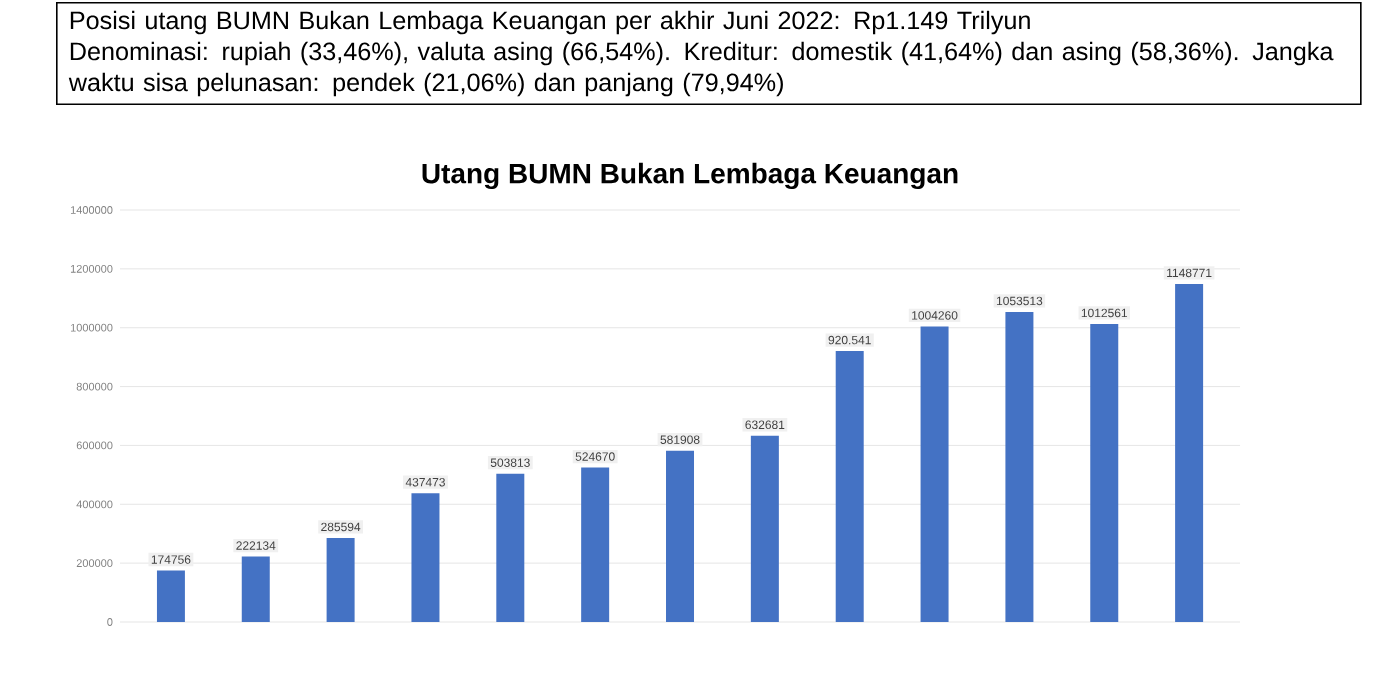 Image resolution: width=1400 pixels, height=700 pixels. What do you see at coordinates (550, 22) in the screenshot?
I see `text: Posisi utang BUMN Bukan Lembaga Keuangan per akhir Juni 2022: Rp1.149 Trilyun` at bounding box center [550, 22].